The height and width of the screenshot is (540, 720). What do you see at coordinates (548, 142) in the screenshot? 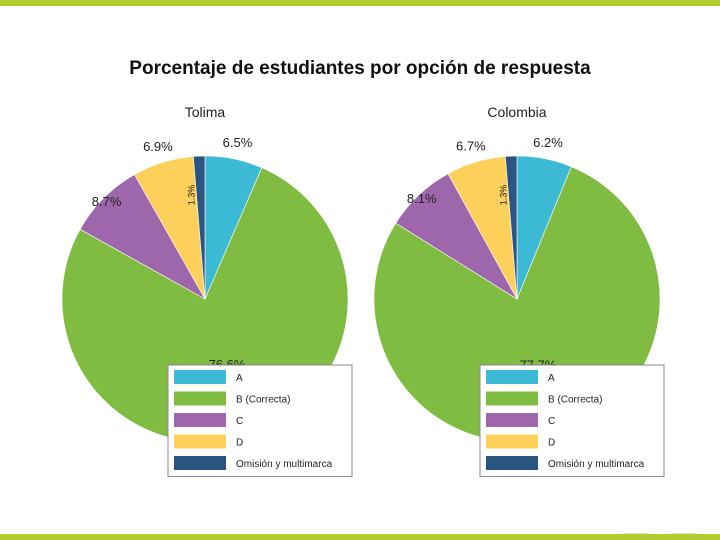
I see `slice-data-label: 6.2%` at bounding box center [548, 142].